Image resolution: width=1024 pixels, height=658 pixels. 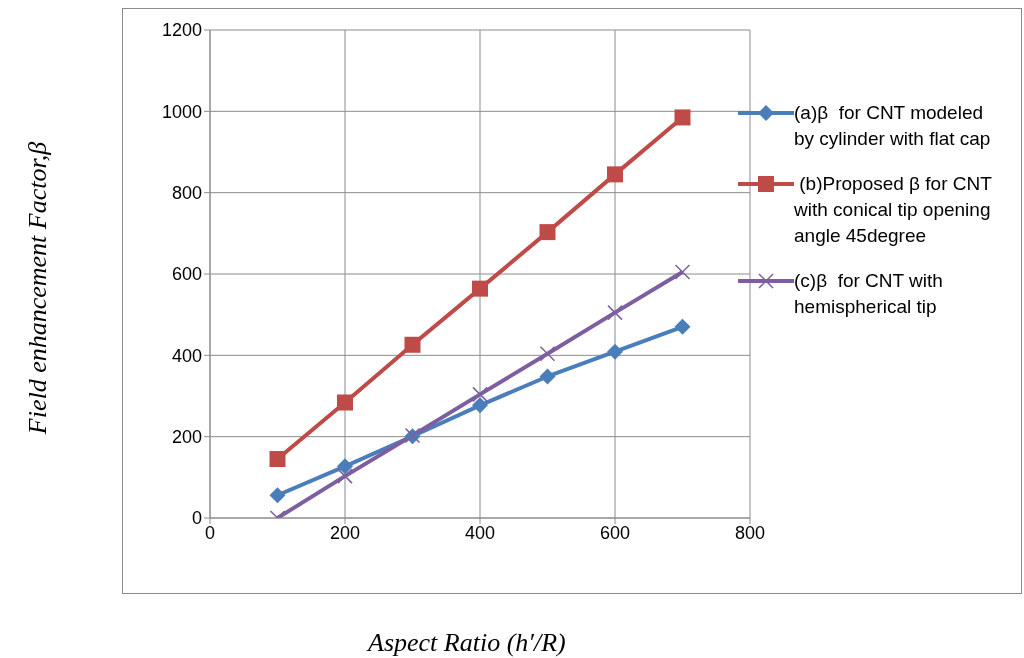 What do you see at coordinates (345, 532) in the screenshot?
I see `x-tick-label: 200` at bounding box center [345, 532].